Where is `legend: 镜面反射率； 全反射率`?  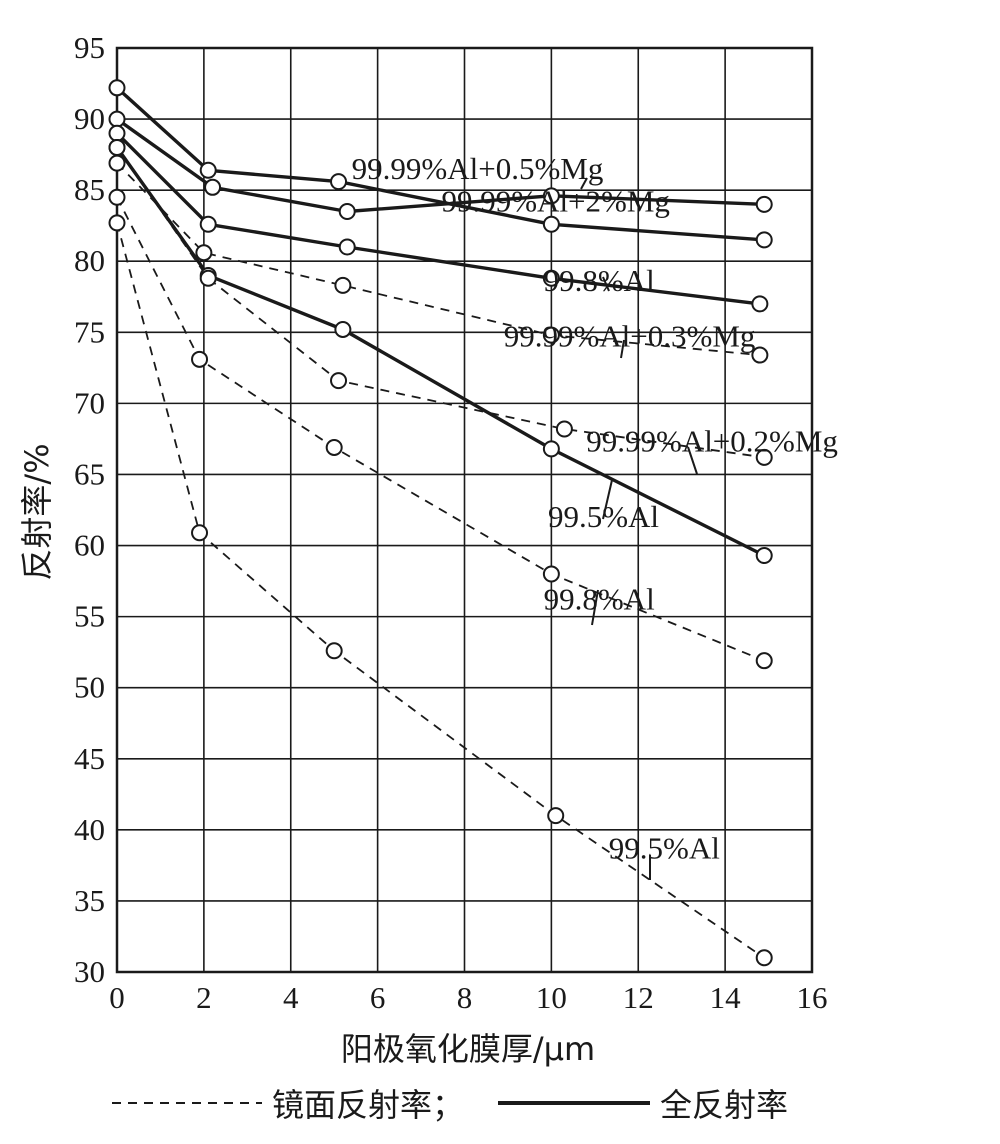
legend: 镜面反射率； 全反射率 is located at coordinates (450, 1105).